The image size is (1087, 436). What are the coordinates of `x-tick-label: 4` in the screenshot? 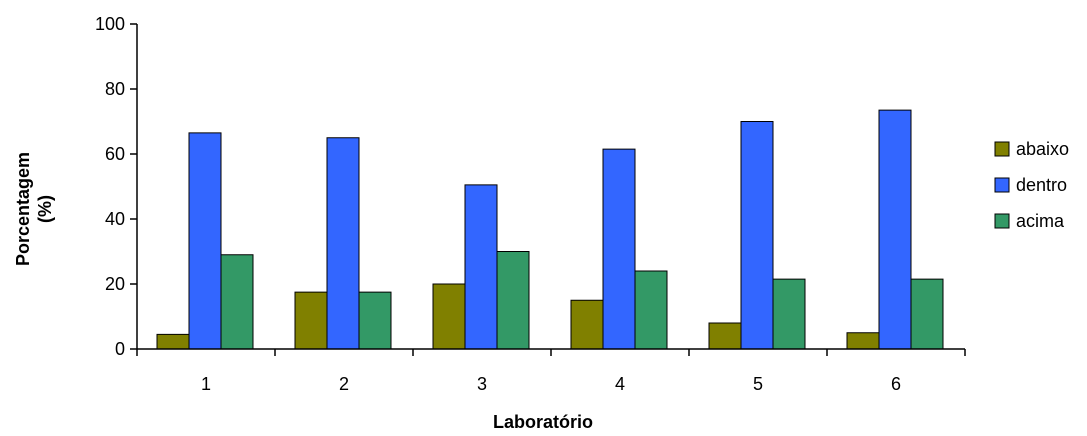 It's located at (620, 384).